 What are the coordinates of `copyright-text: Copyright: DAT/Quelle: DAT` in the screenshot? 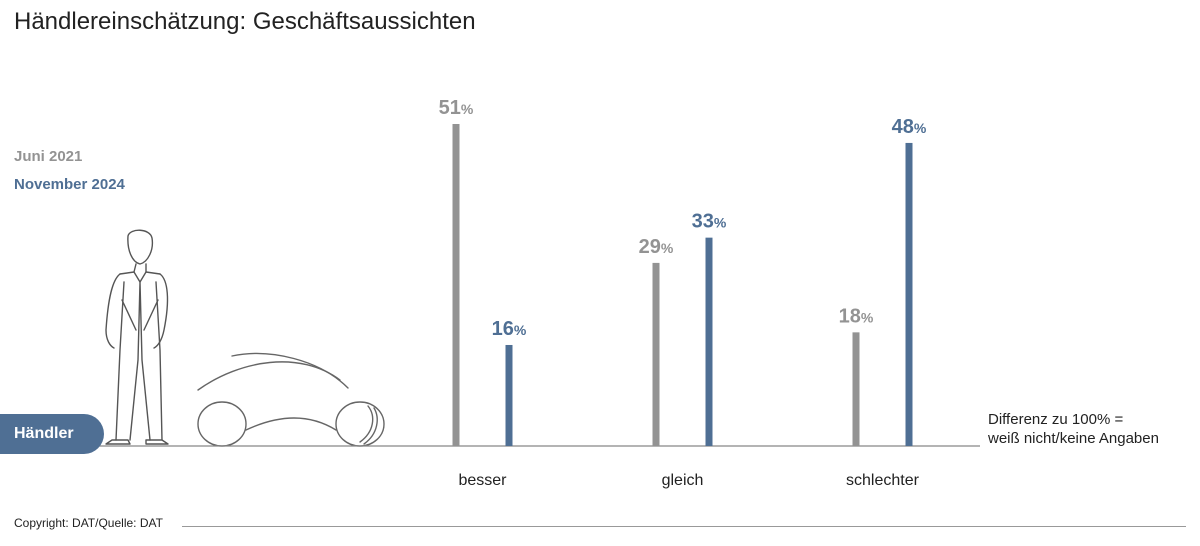 It's located at (88, 523).